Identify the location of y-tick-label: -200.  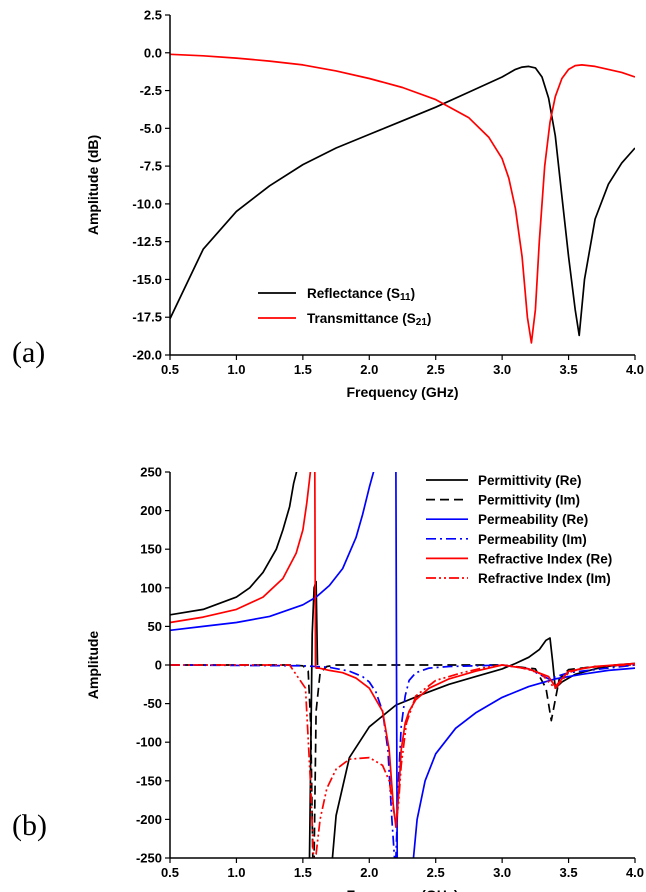
(149, 819).